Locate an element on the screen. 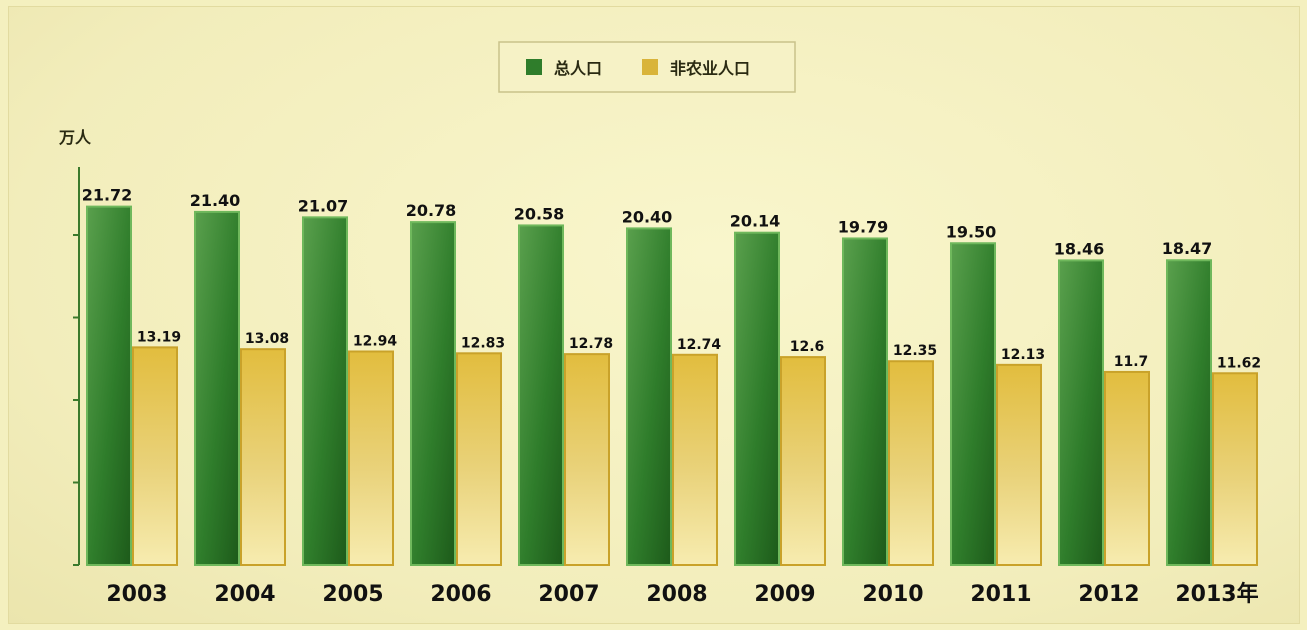 This screenshot has height=630, width=1307. value-label-non-agri-population: 13.08 is located at coordinates (267, 339).